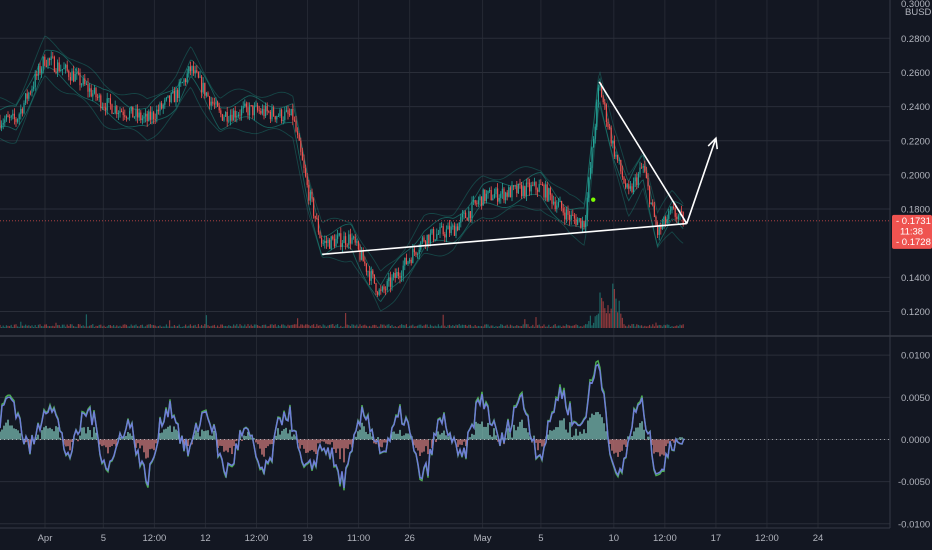  What do you see at coordinates (520, 168) in the screenshot?
I see `trendline-annotations` at bounding box center [520, 168].